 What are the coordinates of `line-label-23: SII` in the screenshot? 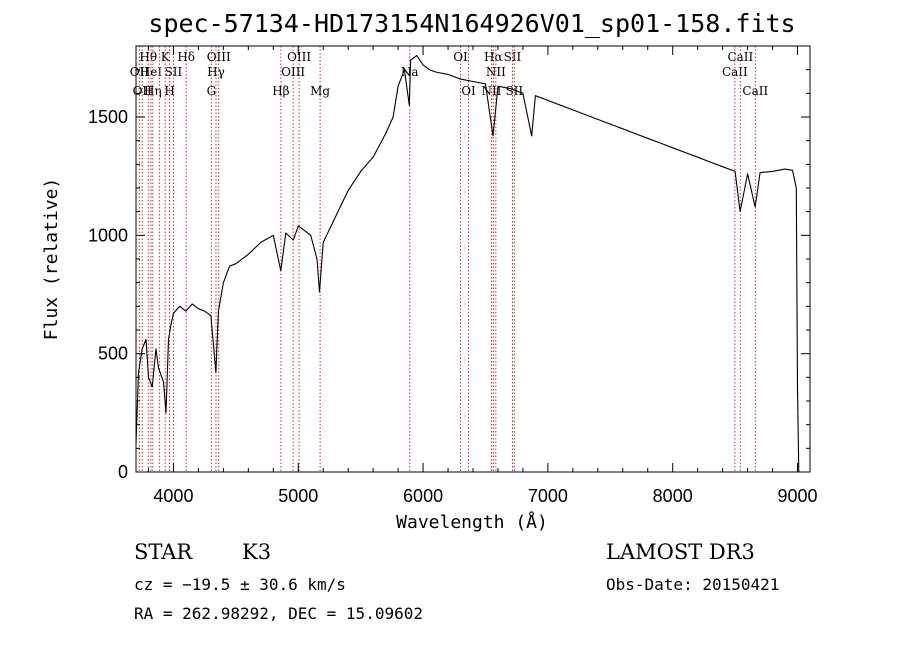 It's located at (513, 57).